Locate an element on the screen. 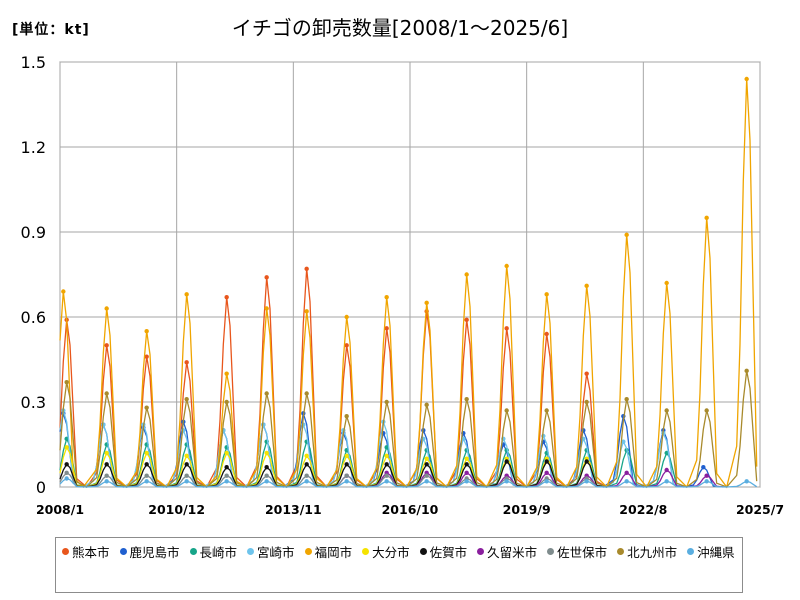 The image size is (800, 600). legend-label: 鹿児島市 is located at coordinates (154, 552).